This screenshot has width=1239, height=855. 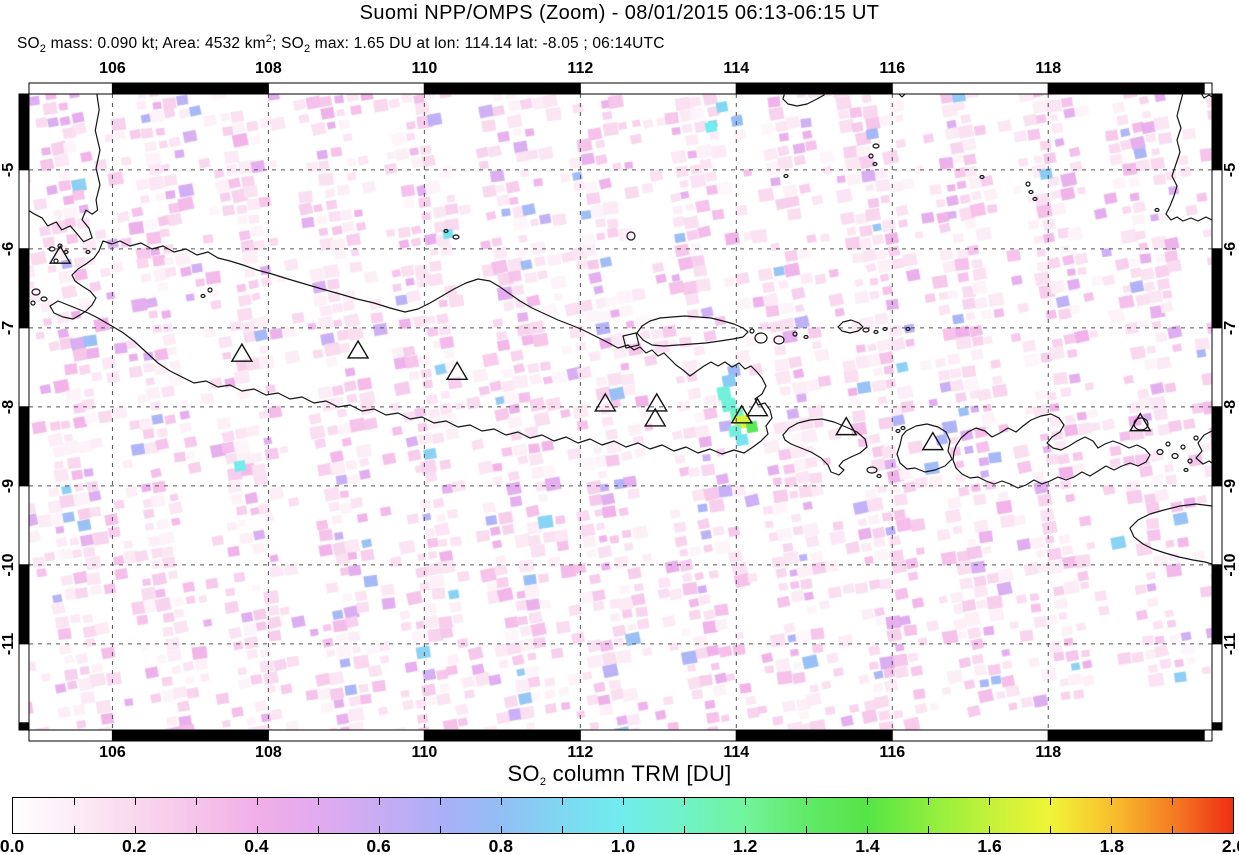 What do you see at coordinates (8, 327) in the screenshot?
I see `lat-label-left--7: -7` at bounding box center [8, 327].